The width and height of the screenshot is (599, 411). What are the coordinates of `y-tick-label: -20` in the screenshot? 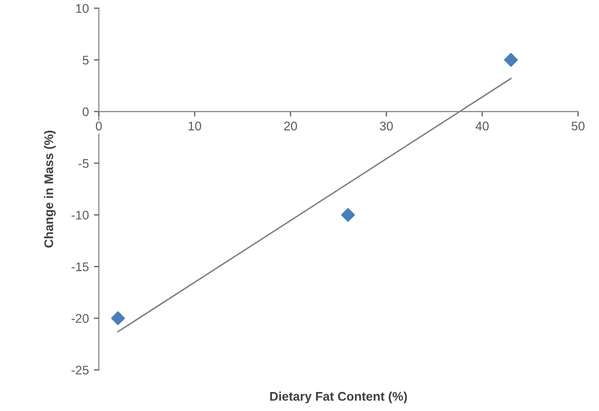 It's located at (80, 318).